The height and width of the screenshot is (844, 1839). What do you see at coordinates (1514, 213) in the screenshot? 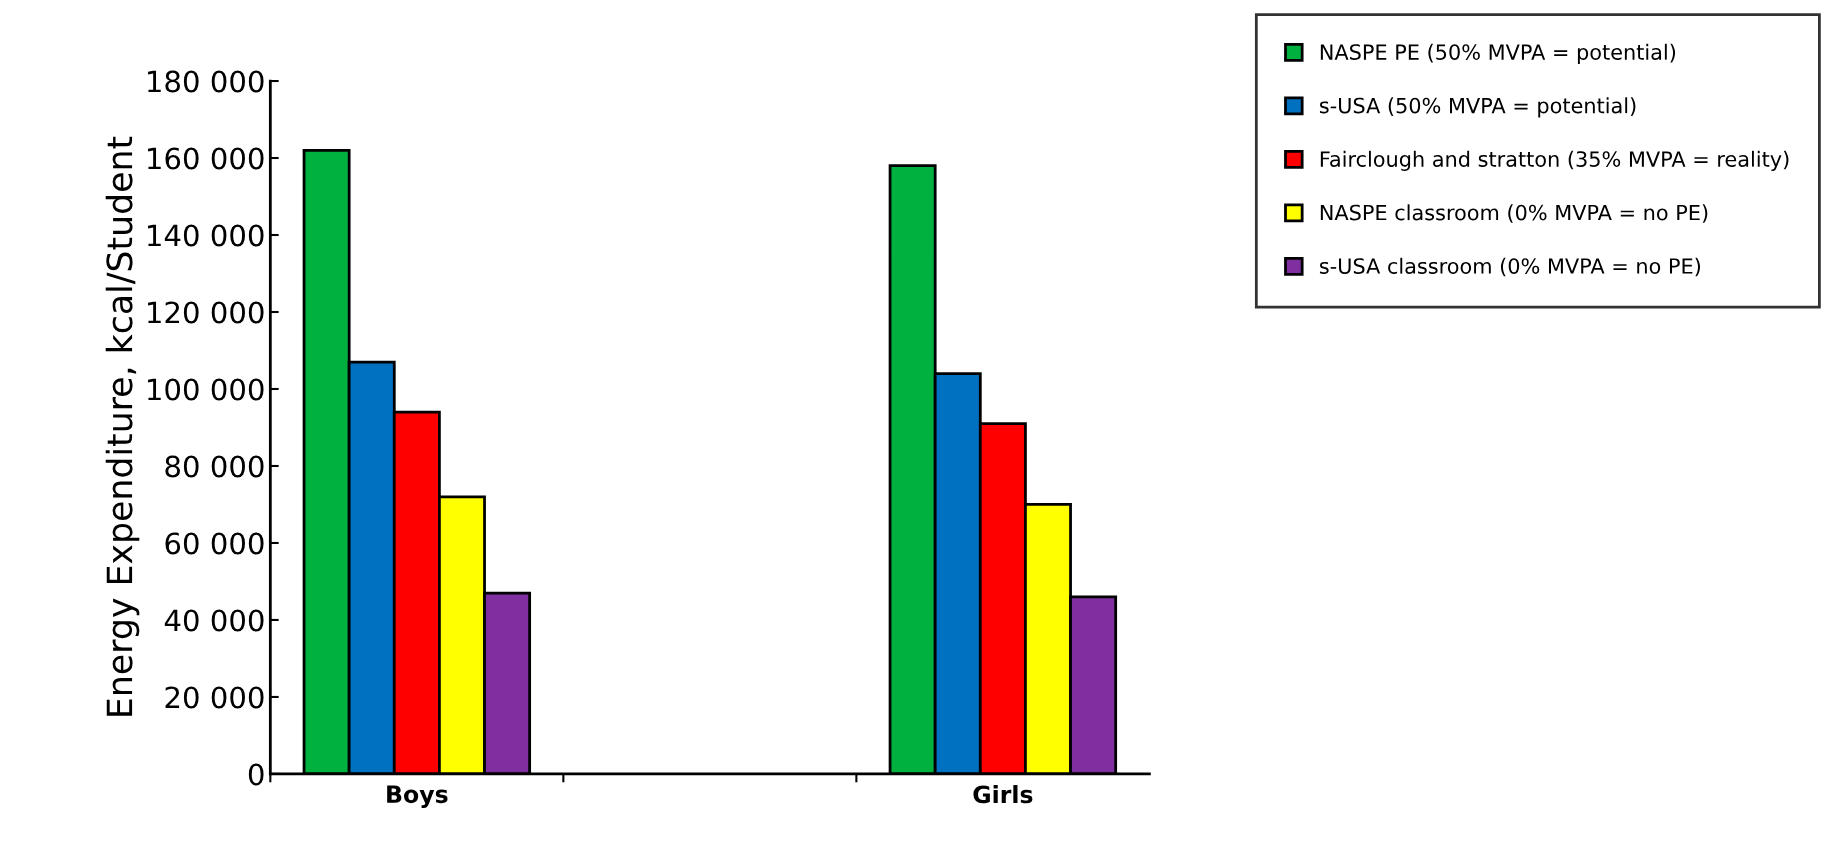
I see `legend-label: NASPE classroom (0% MVPA = no PE)` at bounding box center [1514, 213].